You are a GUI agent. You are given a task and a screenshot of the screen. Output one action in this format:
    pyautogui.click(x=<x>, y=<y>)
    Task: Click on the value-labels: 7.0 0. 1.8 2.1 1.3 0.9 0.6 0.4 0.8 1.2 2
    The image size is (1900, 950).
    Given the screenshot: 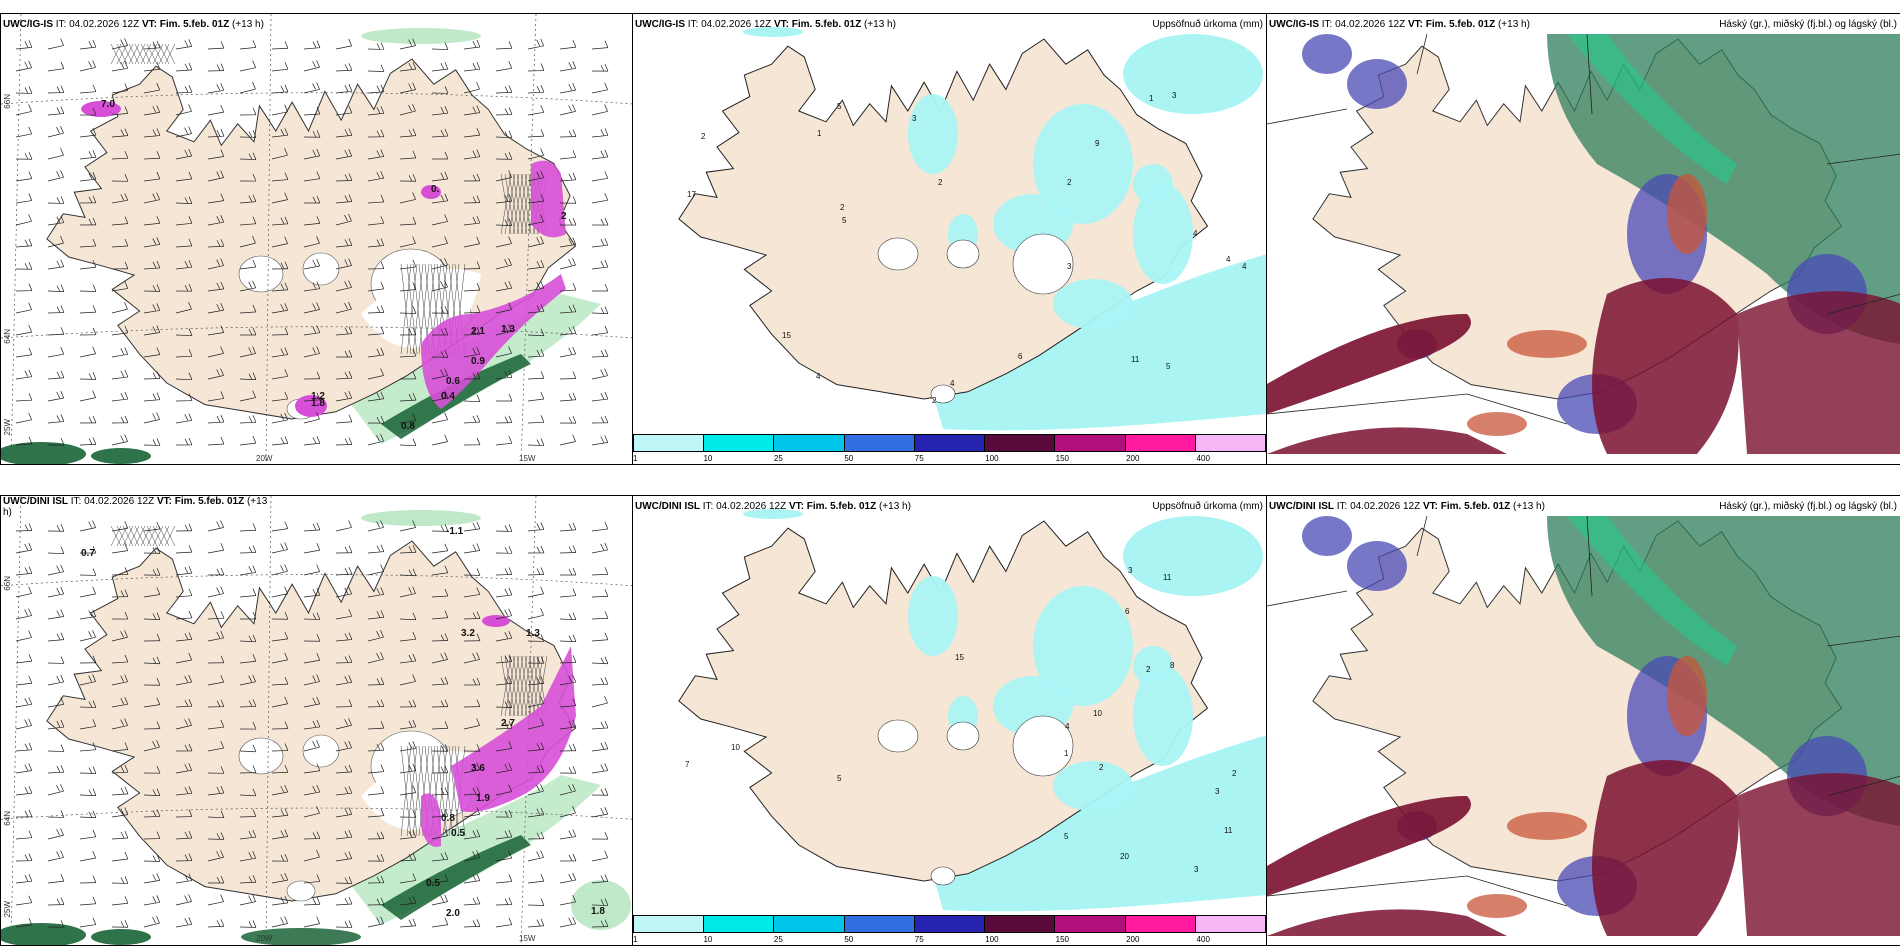 What is the action you would take?
    pyautogui.click(x=334, y=265)
    